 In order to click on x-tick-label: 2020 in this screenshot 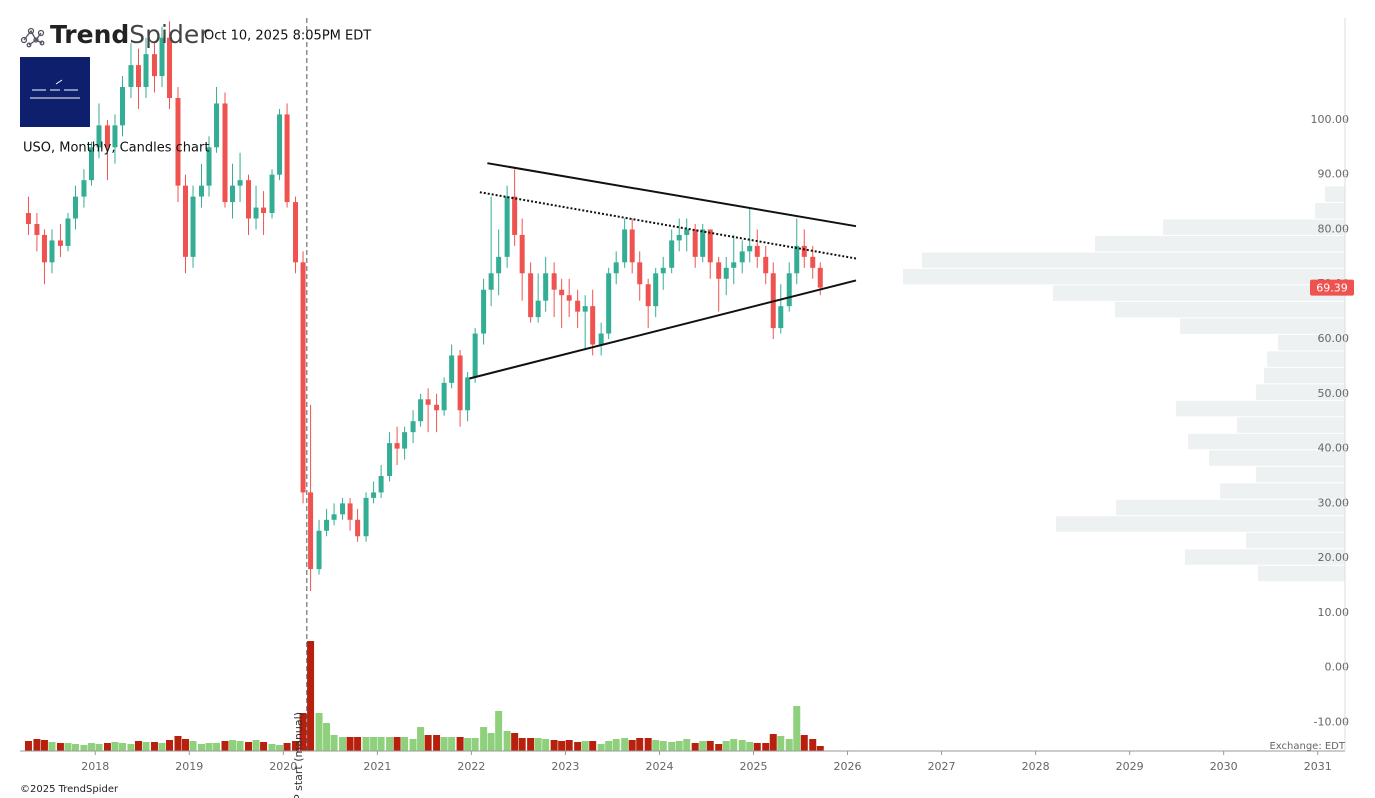, I will do `click(283, 766)`.